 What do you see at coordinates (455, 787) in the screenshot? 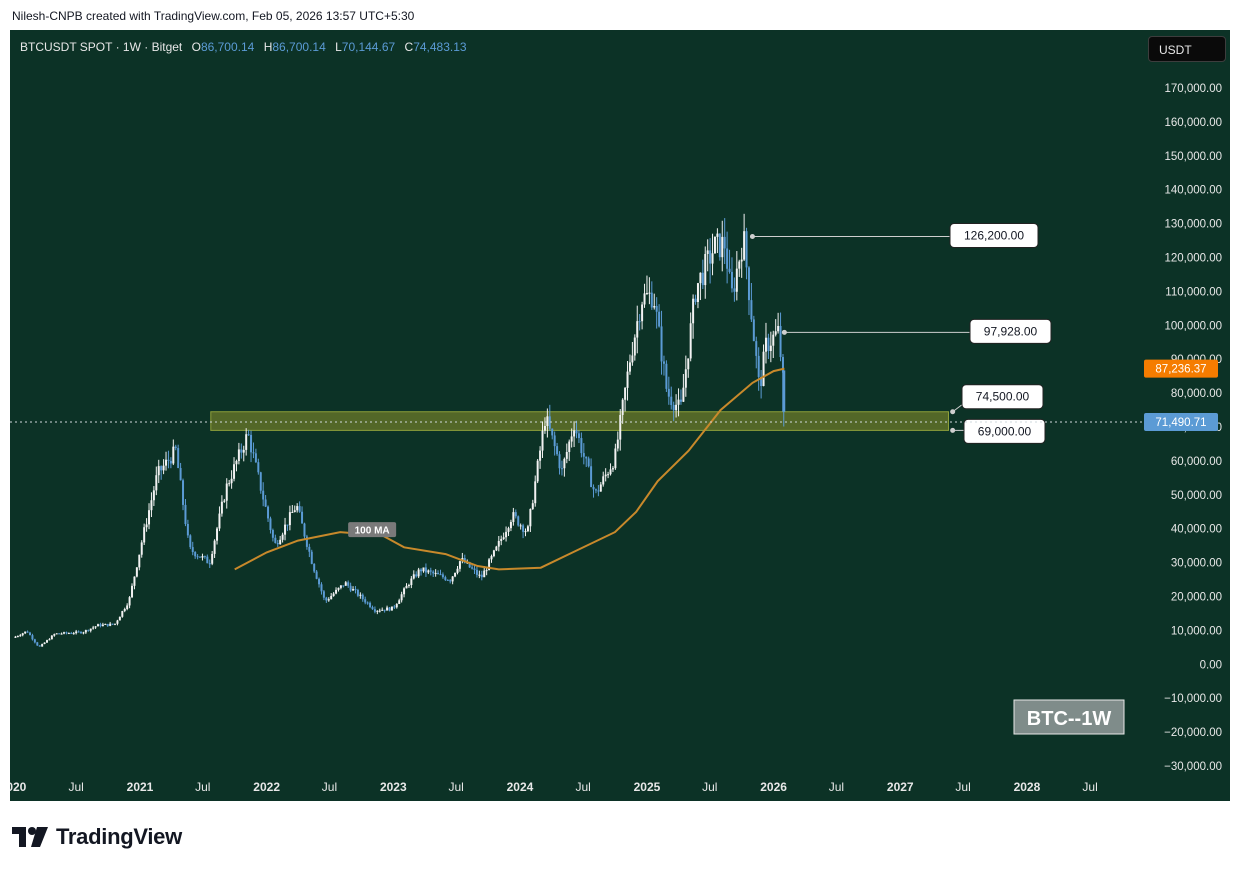
I see `time-tick-label: Jul` at bounding box center [455, 787].